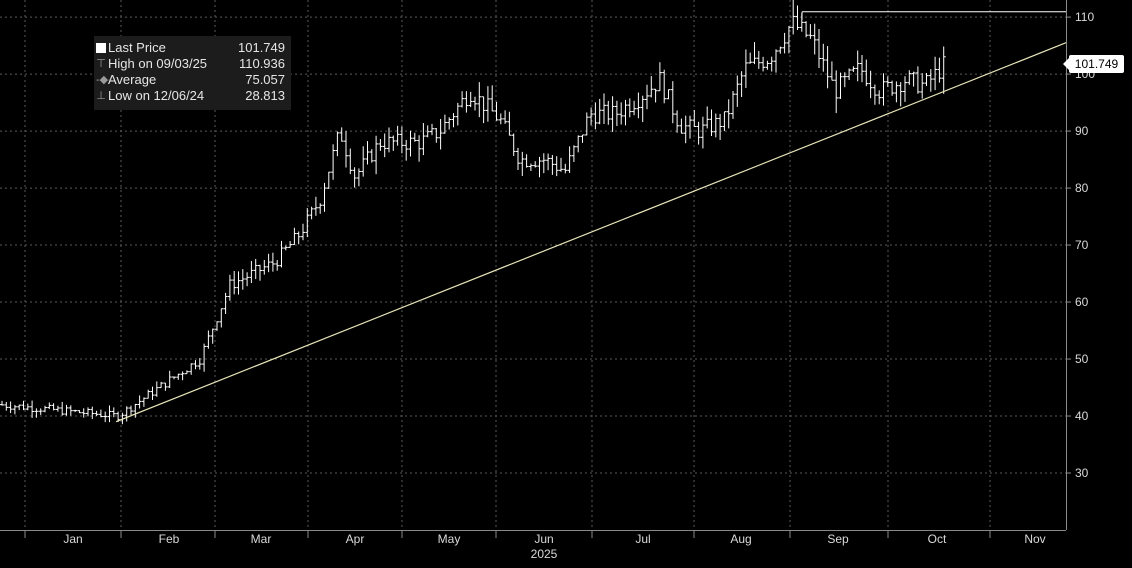  What do you see at coordinates (1034, 539) in the screenshot?
I see `x-tick-label: Nov` at bounding box center [1034, 539].